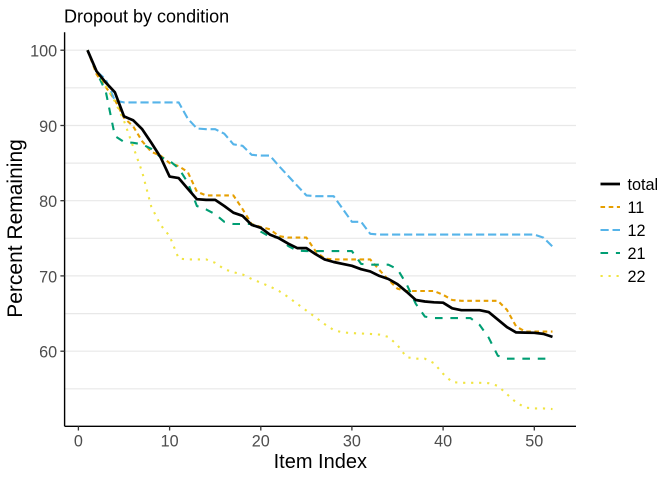 This screenshot has height=485, width=672. What do you see at coordinates (643, 185) in the screenshot?
I see `svg-text: total` at bounding box center [643, 185].